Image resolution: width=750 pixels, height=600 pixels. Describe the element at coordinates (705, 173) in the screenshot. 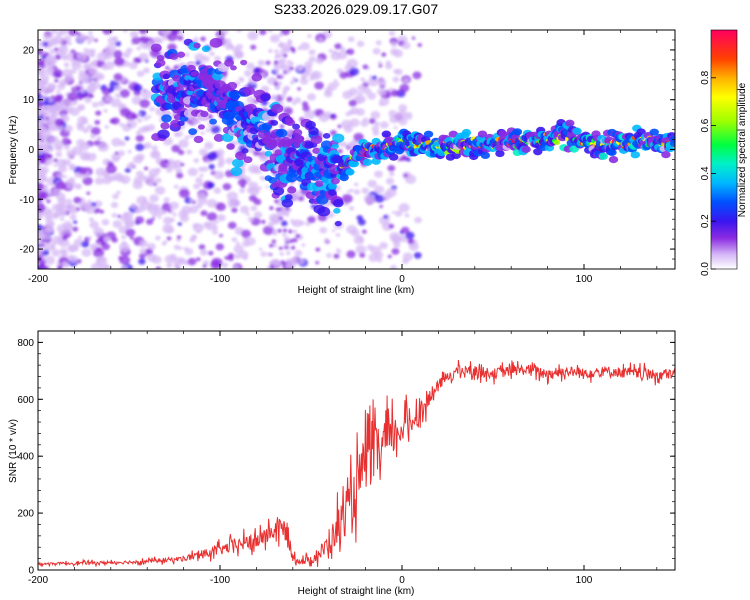

I see `colorbar-tick-label: 0.4` at that location.